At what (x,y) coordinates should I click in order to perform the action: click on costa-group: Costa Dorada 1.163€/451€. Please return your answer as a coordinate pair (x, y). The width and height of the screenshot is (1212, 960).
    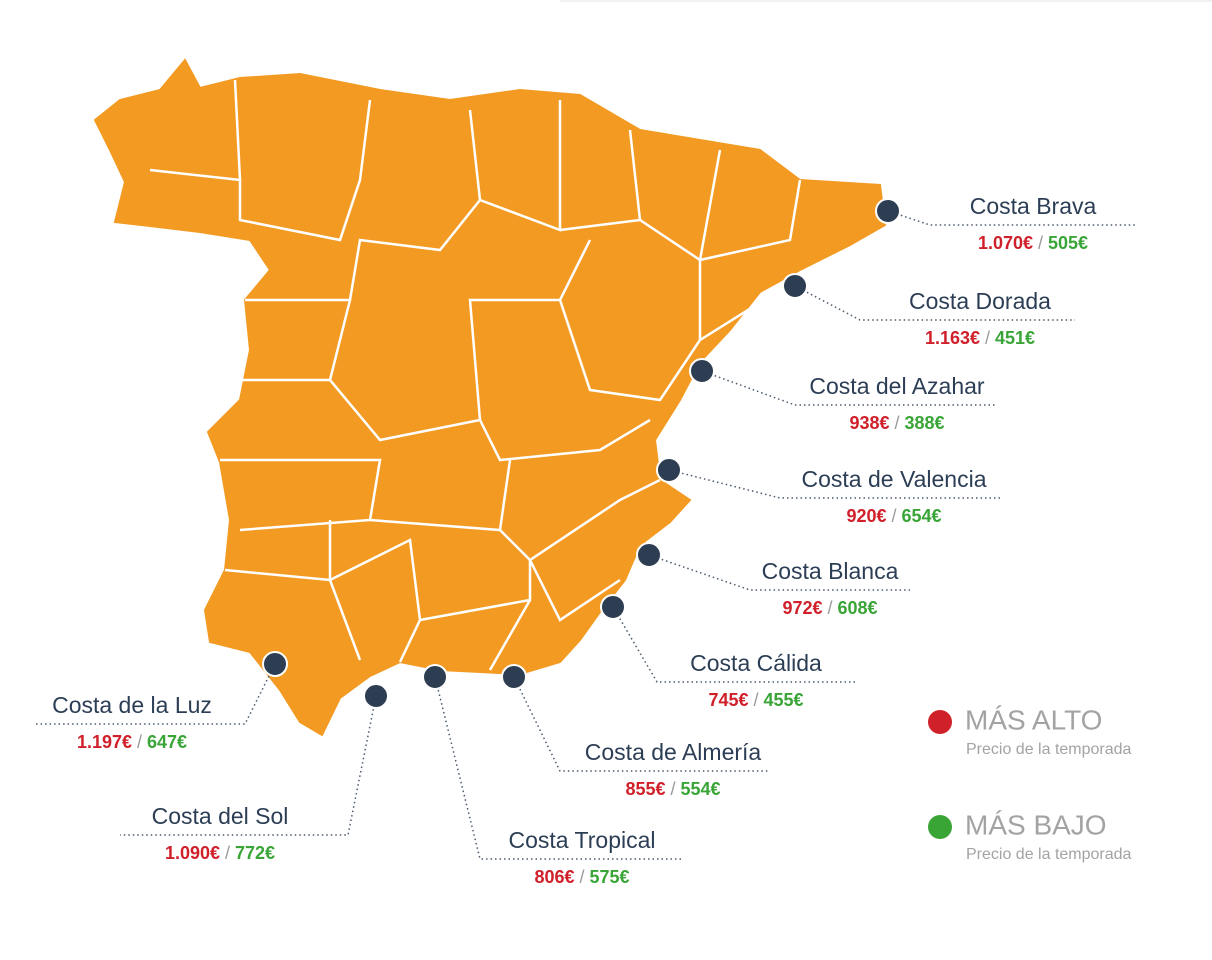
    Looking at the image, I should click on (928, 310).